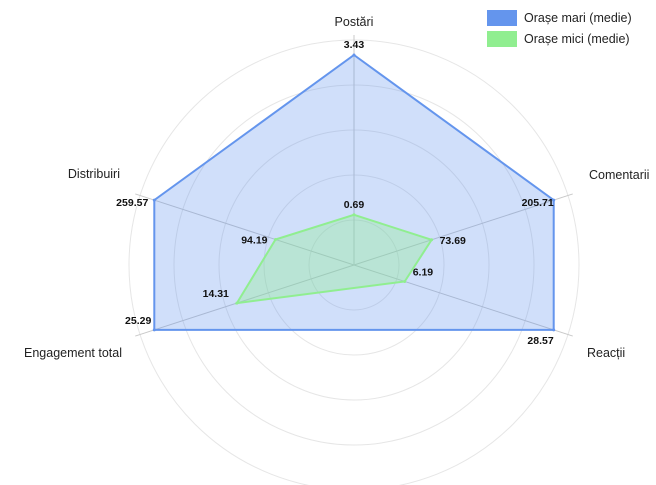 This screenshot has width=656, height=485. What do you see at coordinates (463, 229) in the screenshot?
I see `axis-line-comentarii` at bounding box center [463, 229].